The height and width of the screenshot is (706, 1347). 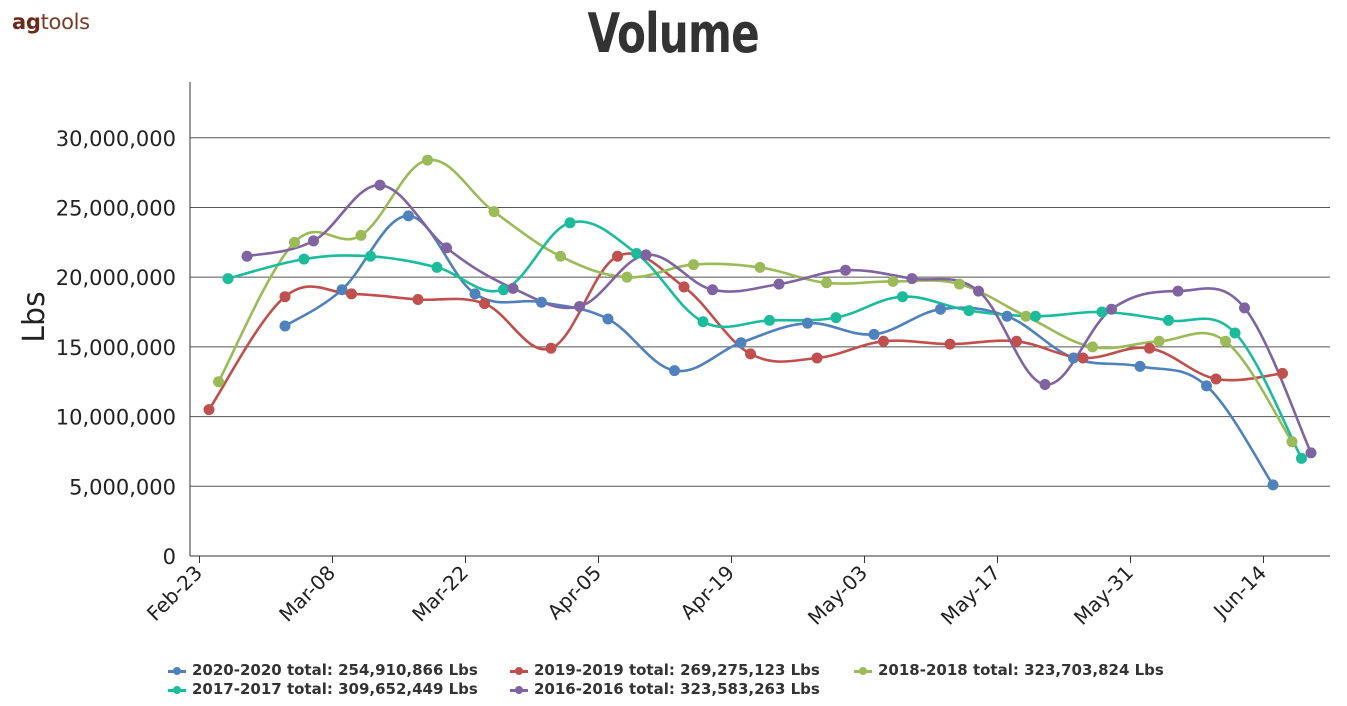 I want to click on legend-item-2016-2016: 2016-2016 total: 323,583,263 Lbs, so click(x=665, y=689).